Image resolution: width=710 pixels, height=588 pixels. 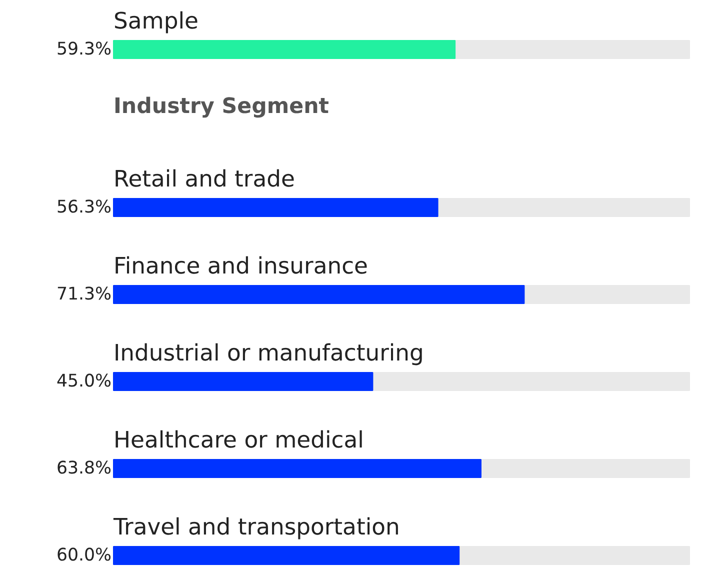 What do you see at coordinates (256, 527) in the screenshot?
I see `y-tick-label: Travel and transportation` at bounding box center [256, 527].